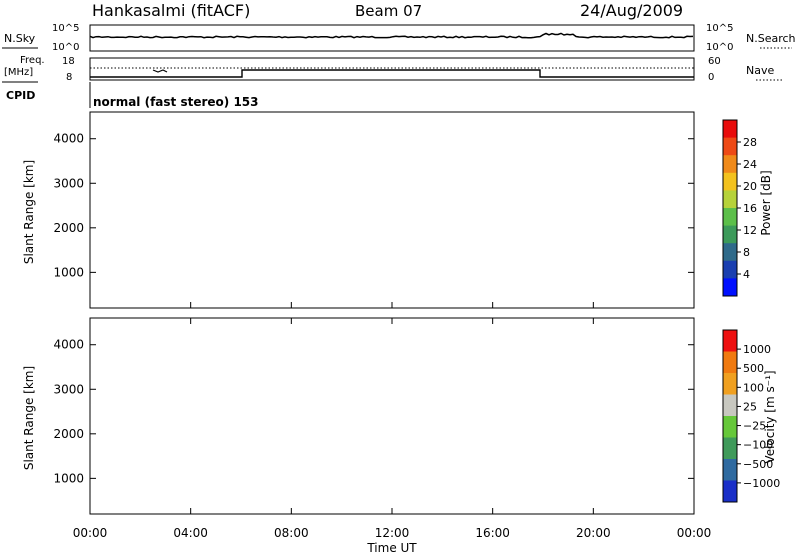  I want to click on colorbar-tick-label: 500, so click(753, 368).